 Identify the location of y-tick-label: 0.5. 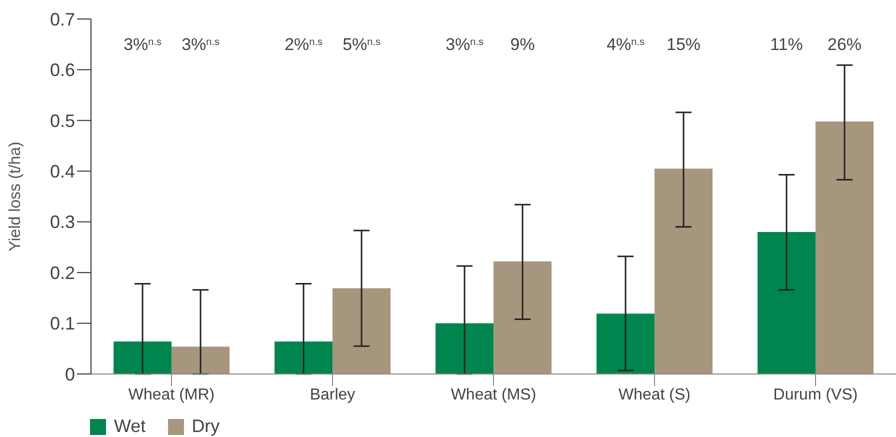
(62, 120).